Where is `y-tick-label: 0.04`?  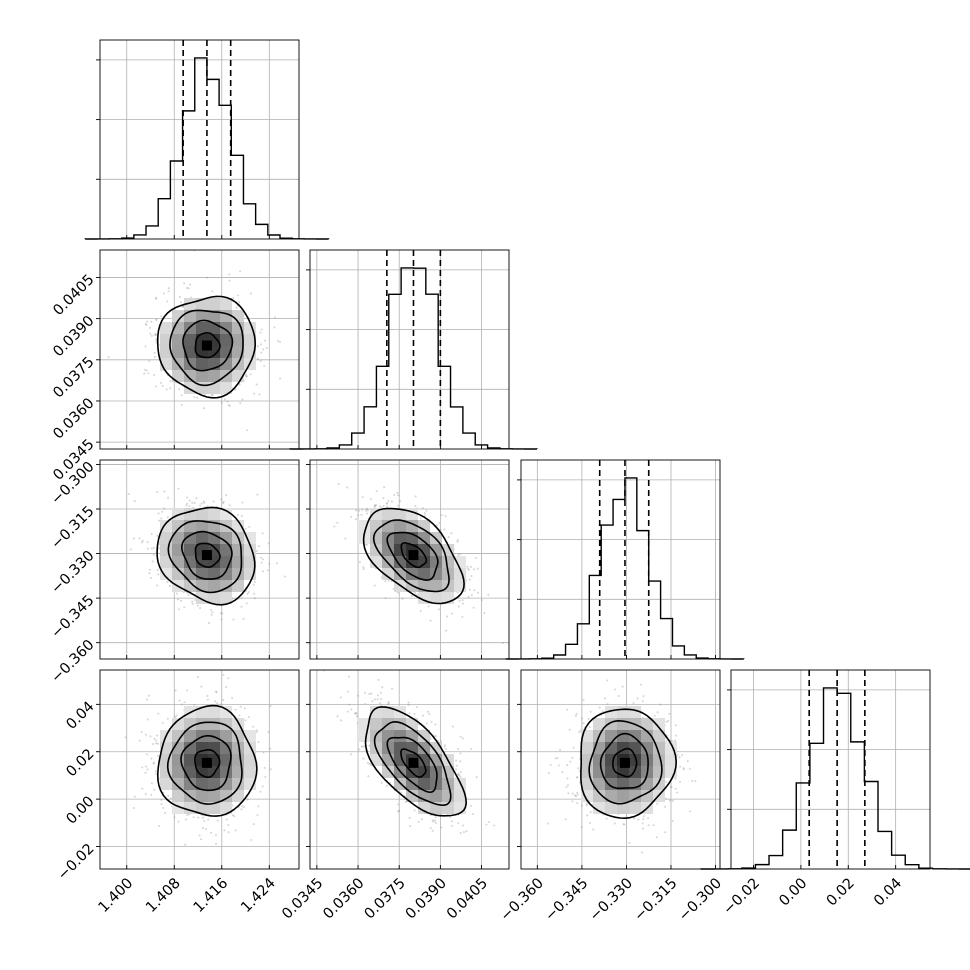 y-tick-label: 0.04 is located at coordinates (81, 716).